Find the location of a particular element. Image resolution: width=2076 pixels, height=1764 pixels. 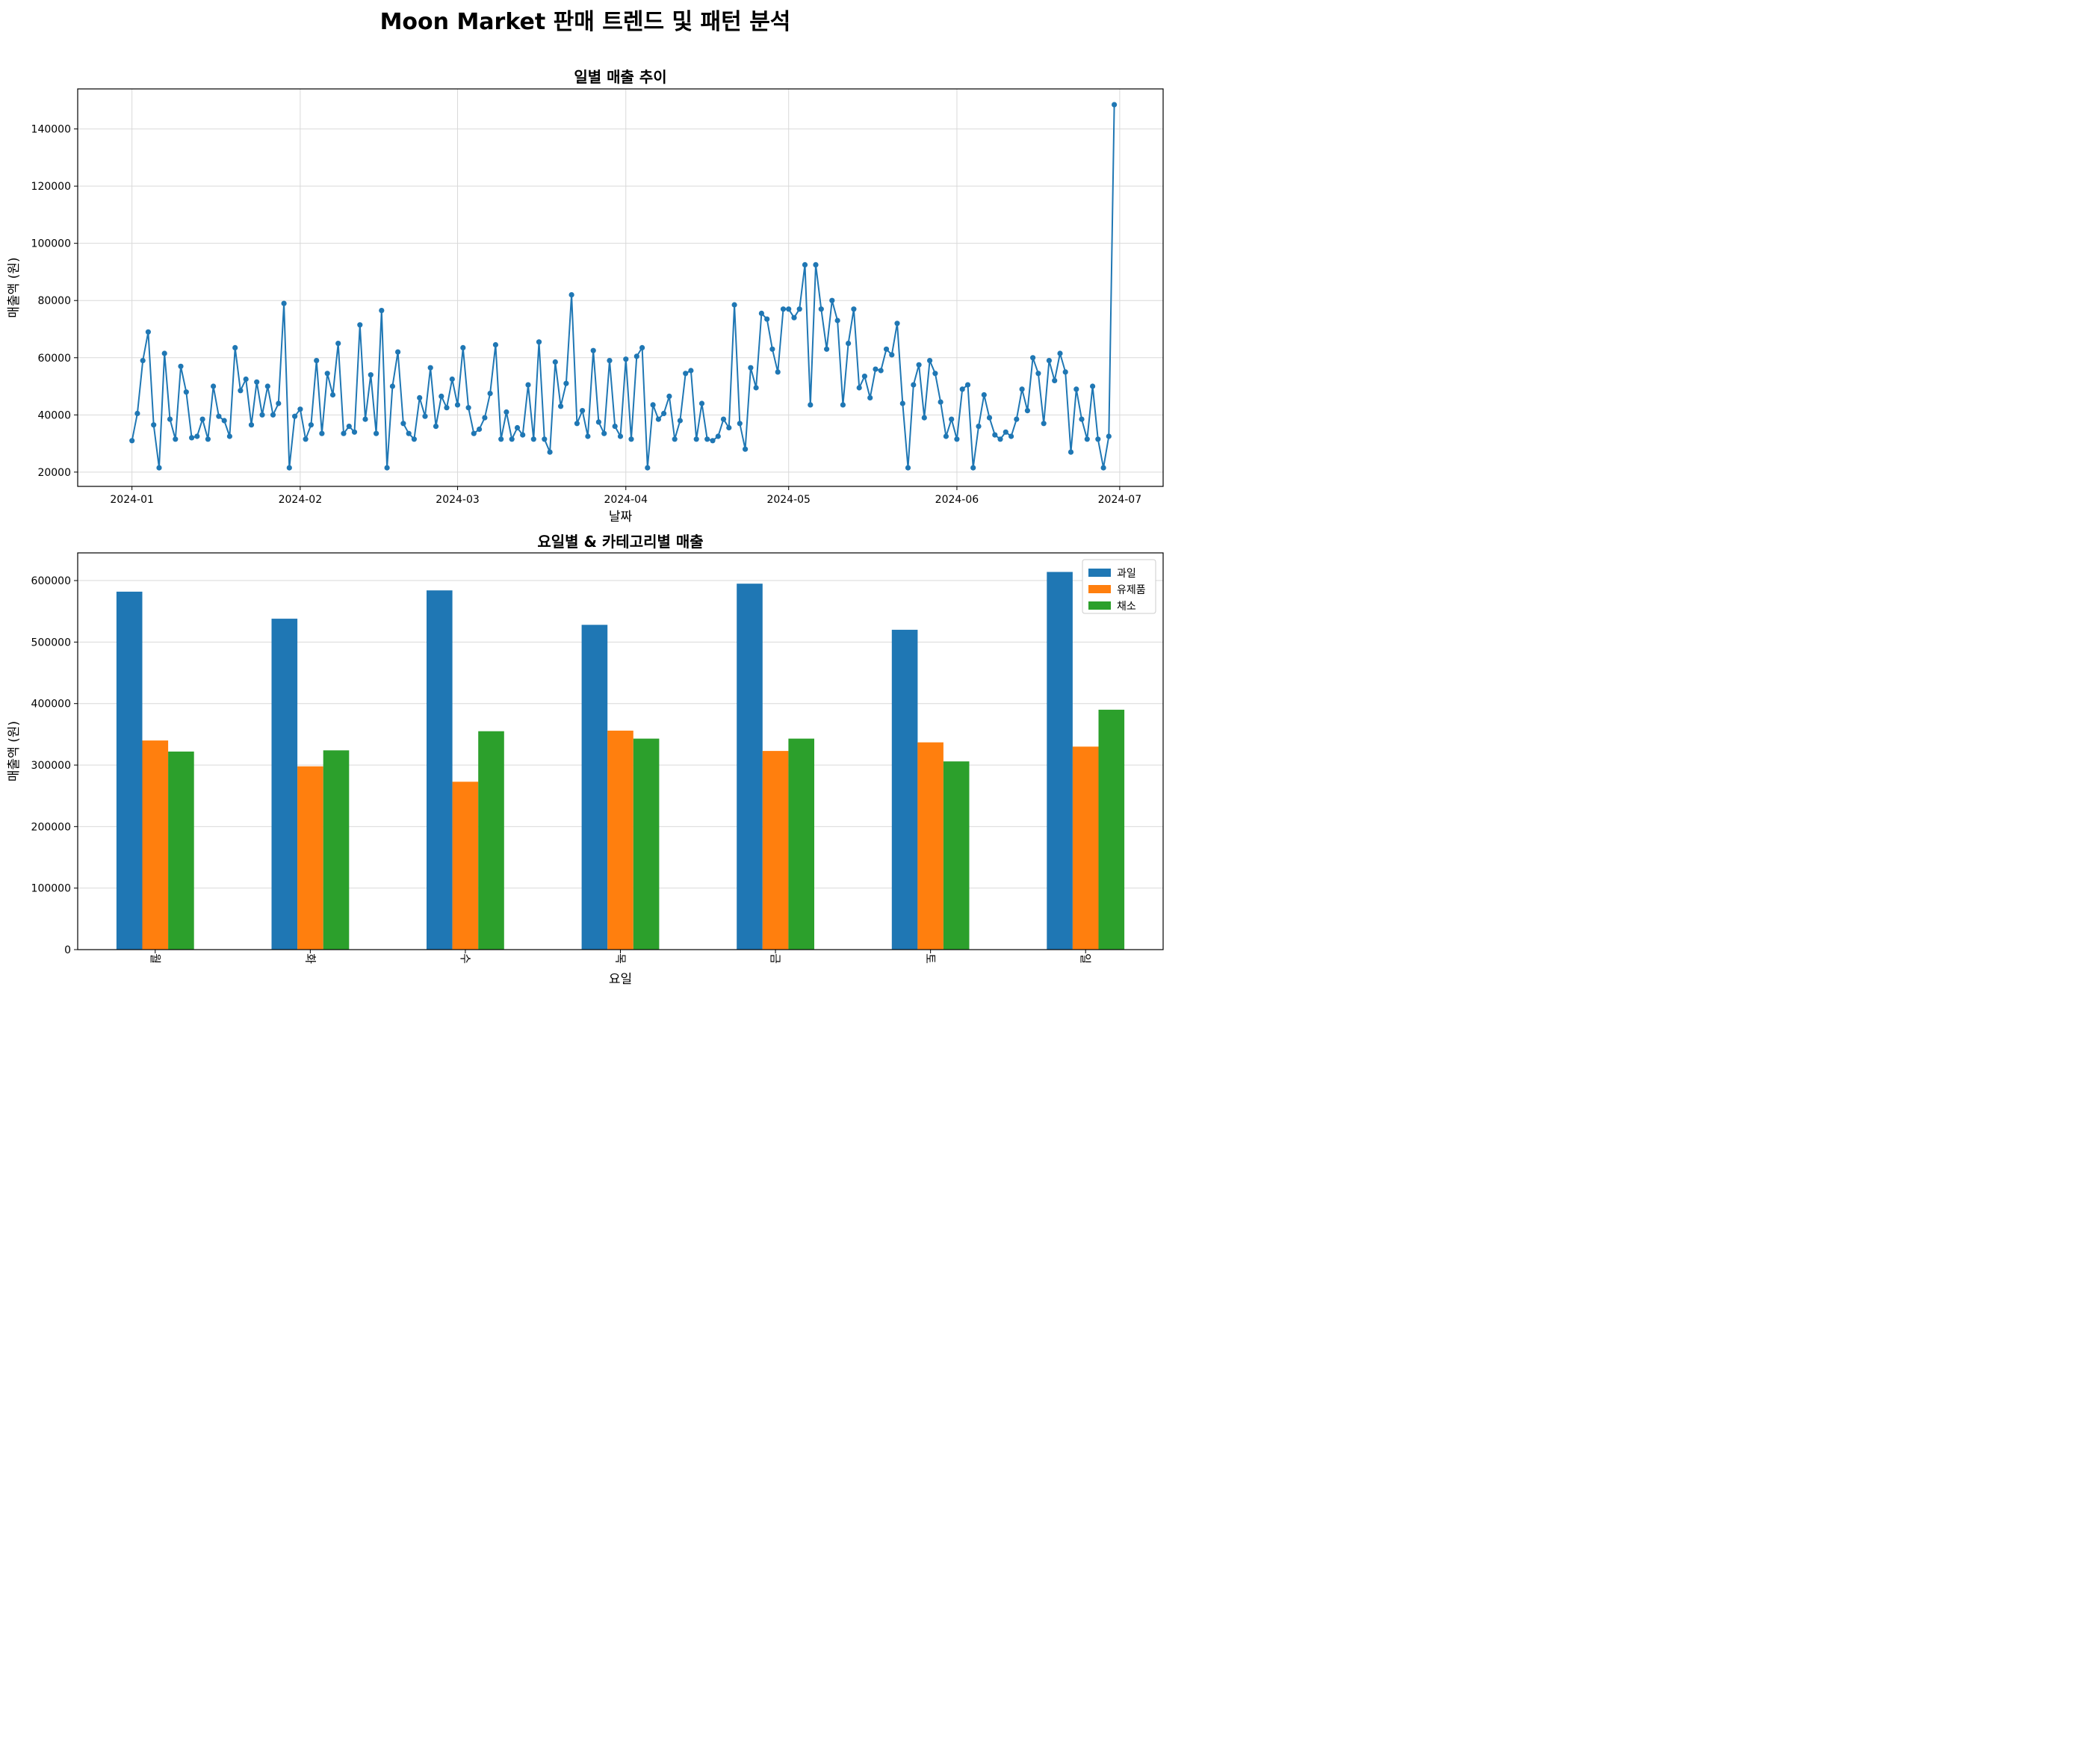

bar-xtick-label: 목 is located at coordinates (621, 959).